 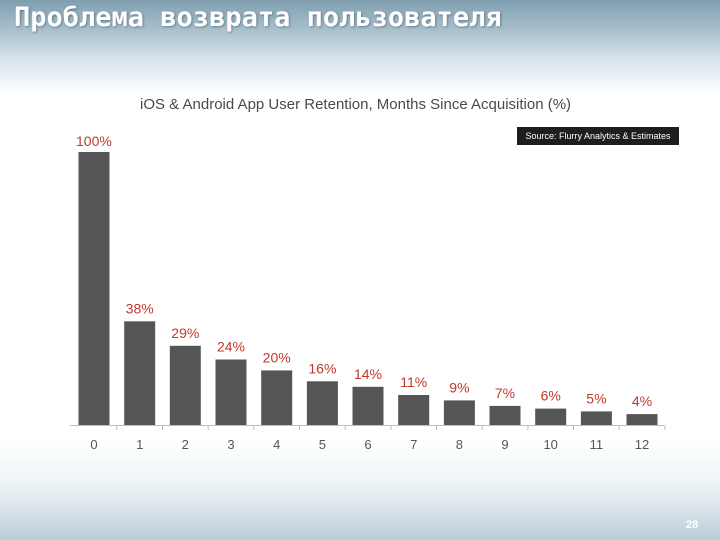 What do you see at coordinates (231, 347) in the screenshot?
I see `data-label-month-3: 24%` at bounding box center [231, 347].